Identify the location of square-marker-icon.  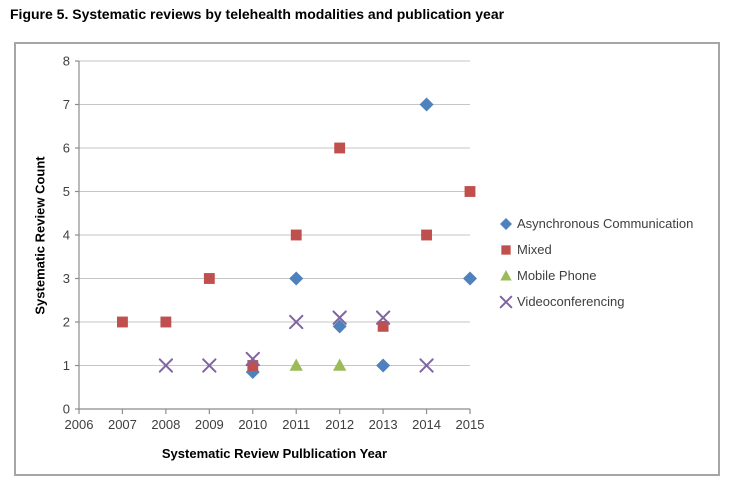
(506, 249).